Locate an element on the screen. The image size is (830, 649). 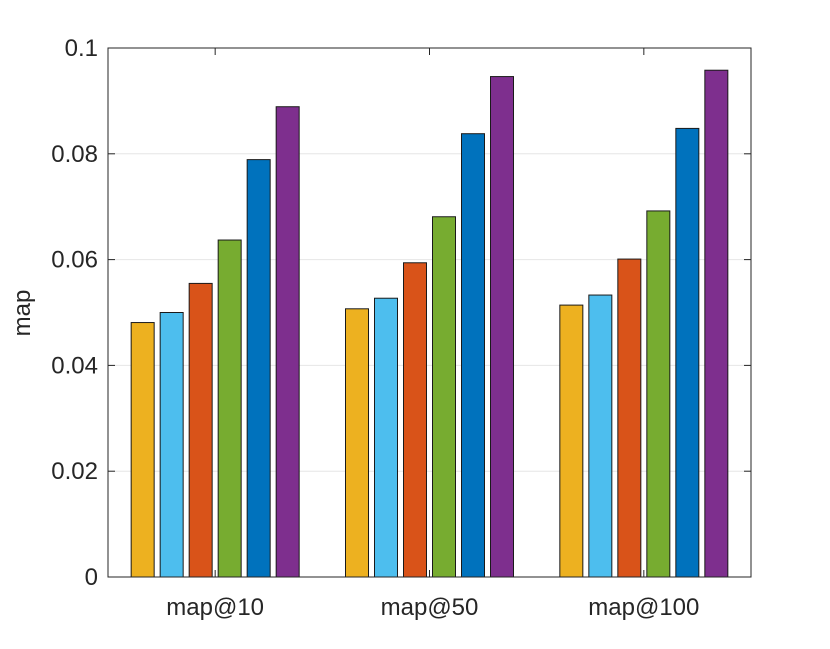
y-tick-label: 0 is located at coordinates (91, 577).